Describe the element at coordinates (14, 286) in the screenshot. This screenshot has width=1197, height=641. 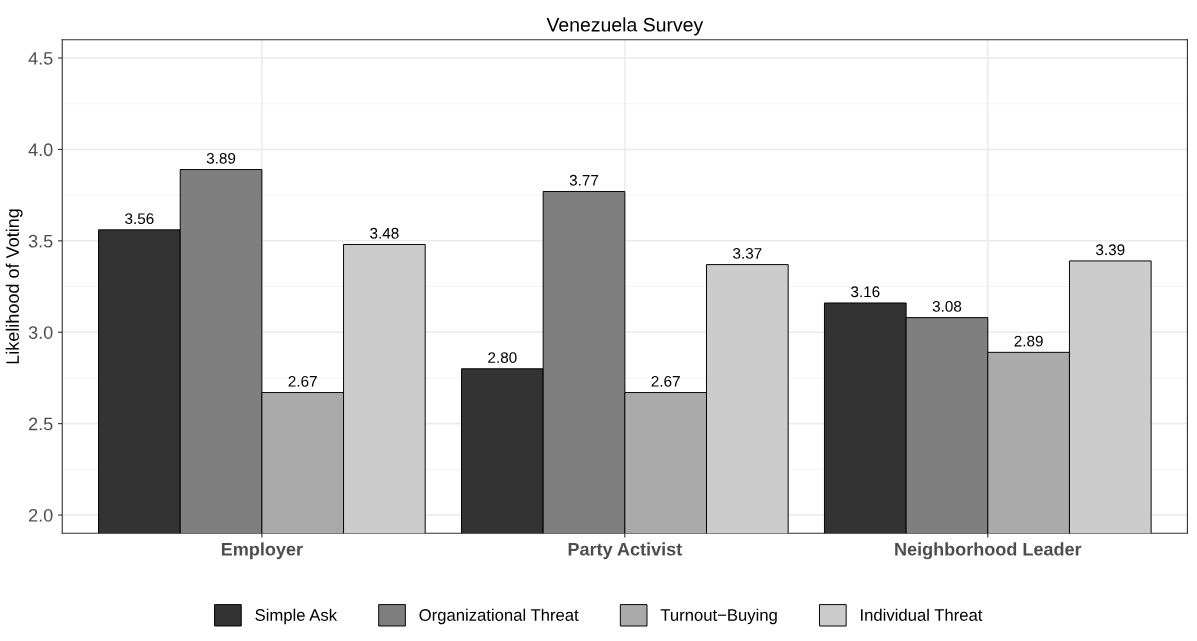
I see `y-axis-title: Likelihood of Voting` at that location.